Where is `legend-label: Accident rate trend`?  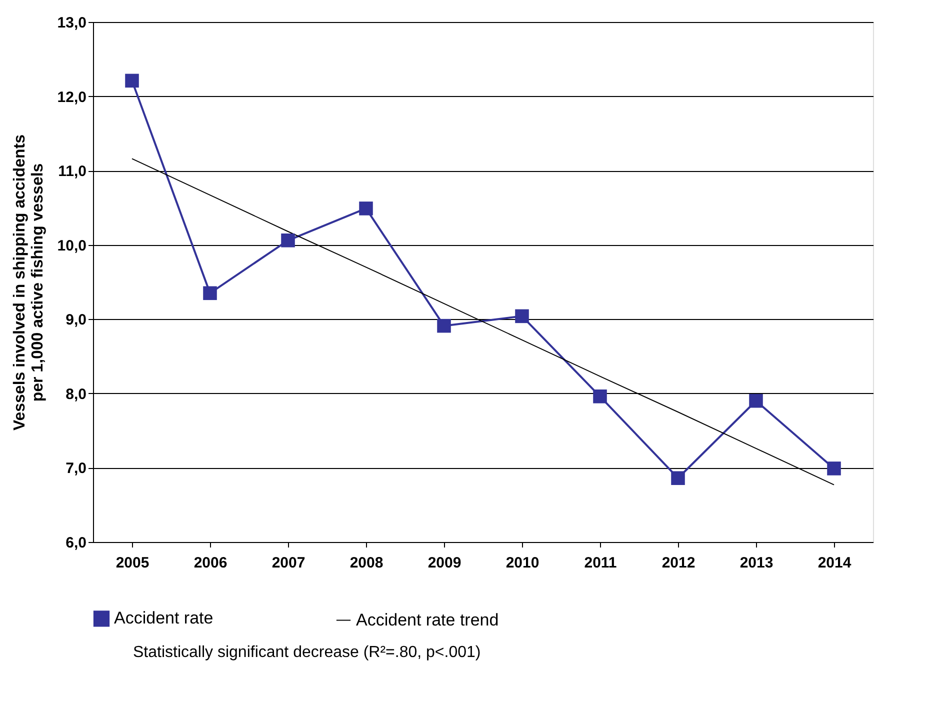 legend-label: Accident rate trend is located at coordinates (427, 620).